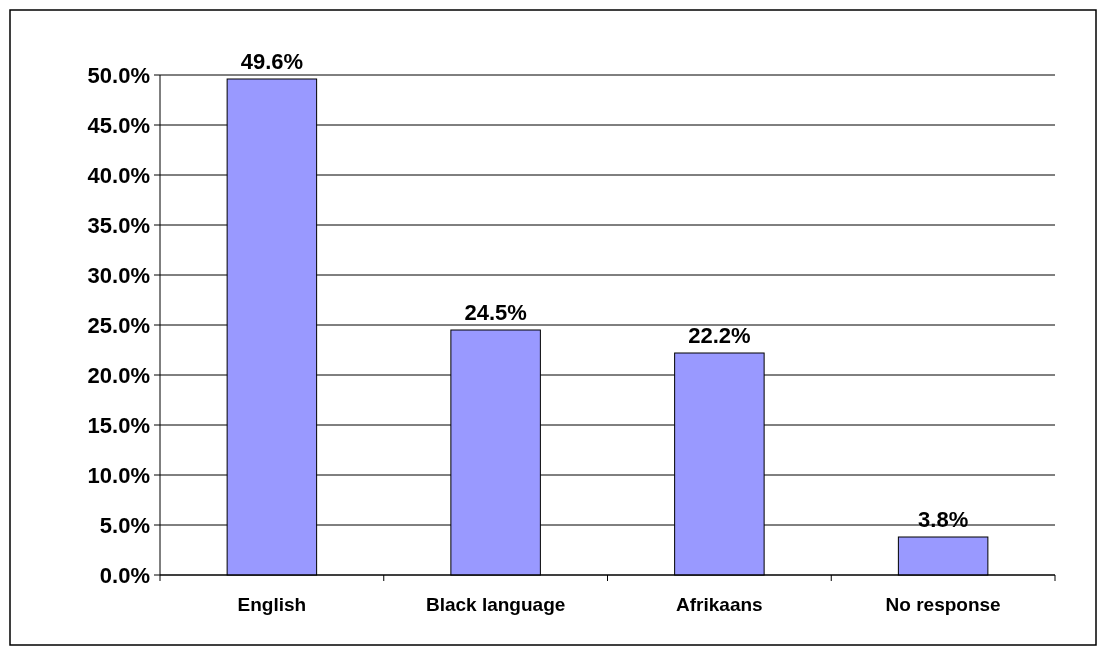 The width and height of the screenshot is (1106, 655). I want to click on y-tick-label: 50.0%, so click(118, 75).